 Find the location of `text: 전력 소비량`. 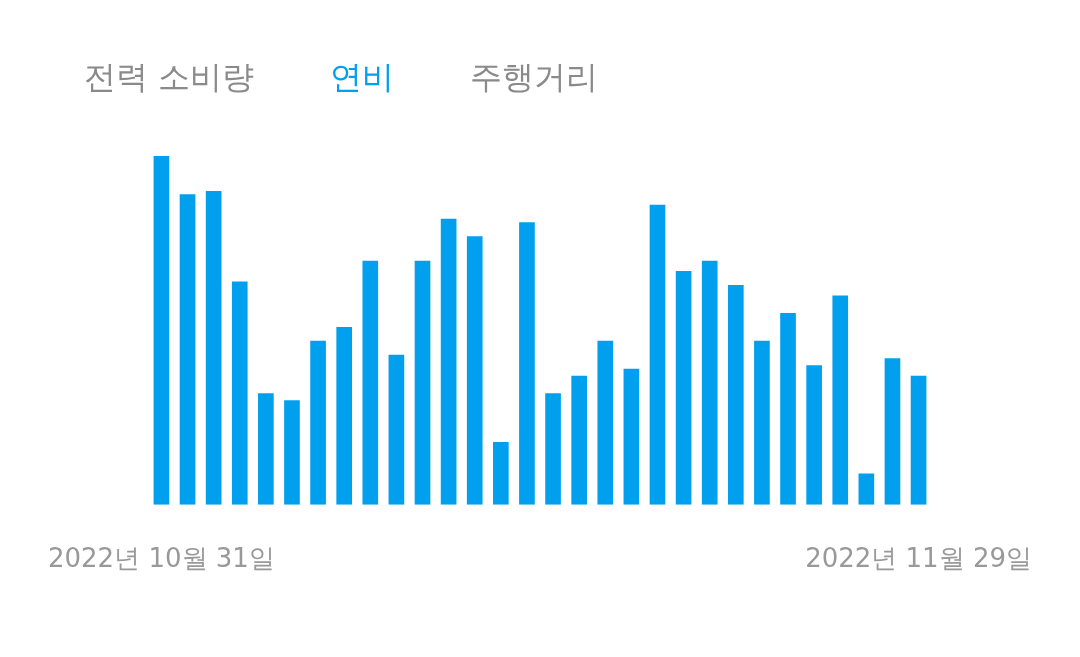

text: 전력 소비량 is located at coordinates (169, 77).